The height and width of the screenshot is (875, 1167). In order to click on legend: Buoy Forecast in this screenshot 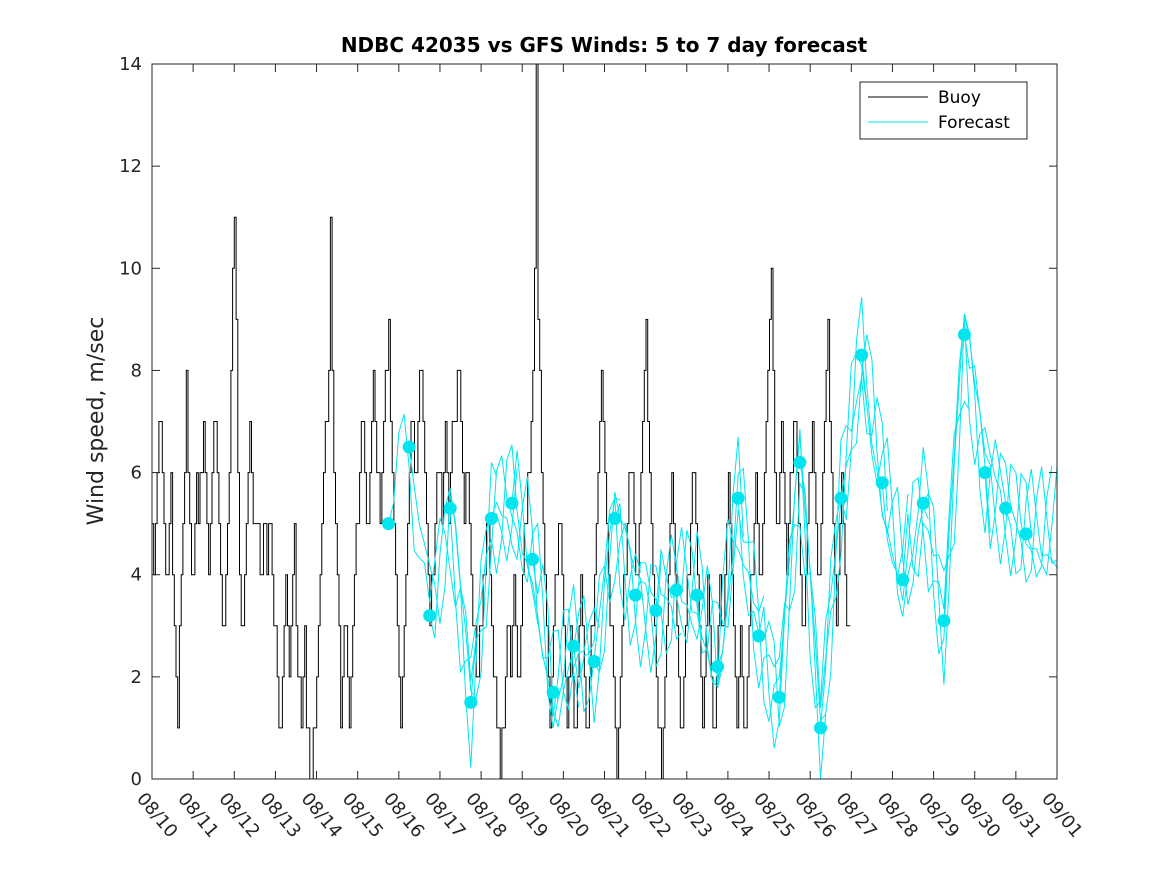, I will do `click(943, 110)`.